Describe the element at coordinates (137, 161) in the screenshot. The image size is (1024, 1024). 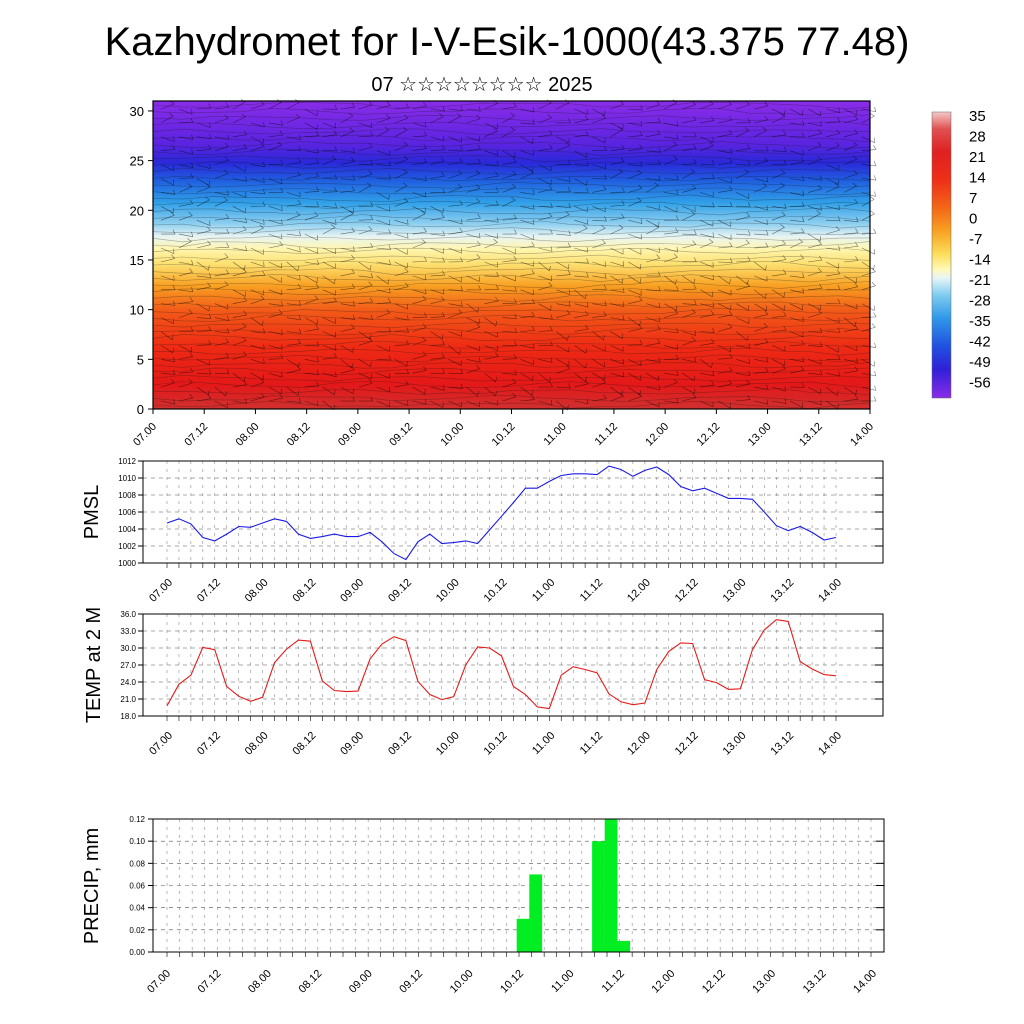
I see `xsec-ytick-label-5: 25` at that location.